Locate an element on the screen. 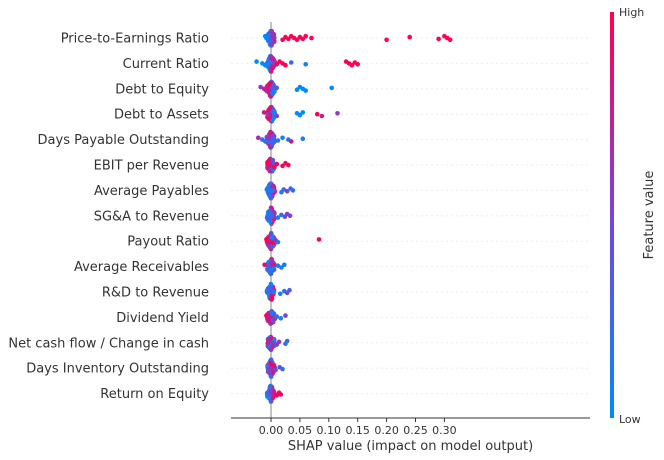 This screenshot has height=460, width=664. feature-label: Average Receivables is located at coordinates (141, 267).